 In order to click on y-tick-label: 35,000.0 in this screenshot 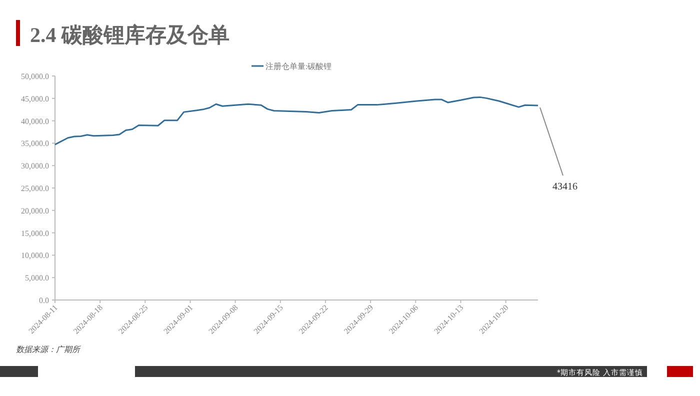, I will do `click(35, 143)`.